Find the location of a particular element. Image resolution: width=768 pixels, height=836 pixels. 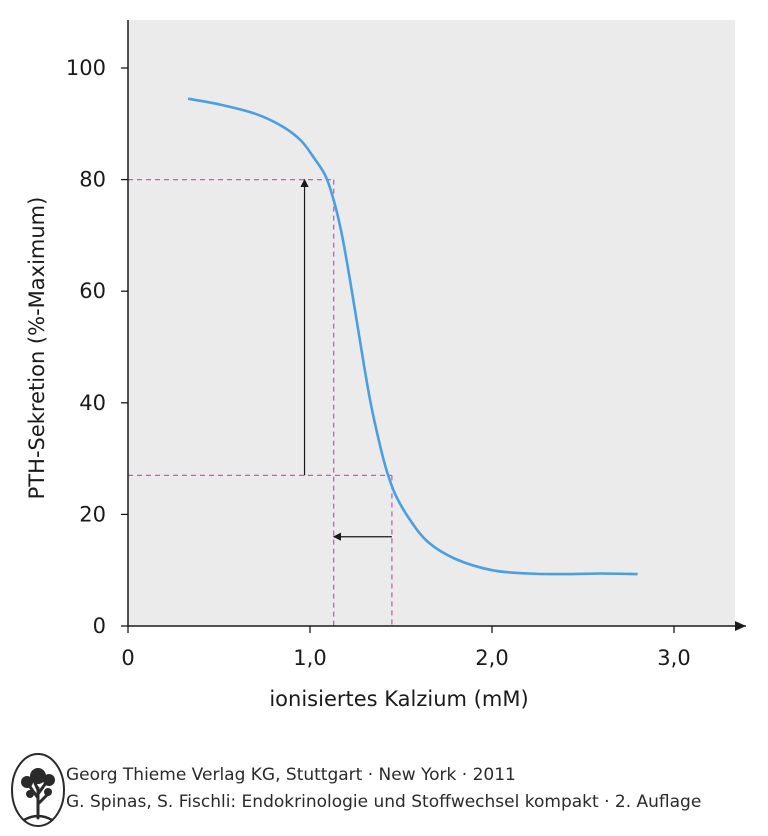

y-tick-label: 60 is located at coordinates (92, 291).